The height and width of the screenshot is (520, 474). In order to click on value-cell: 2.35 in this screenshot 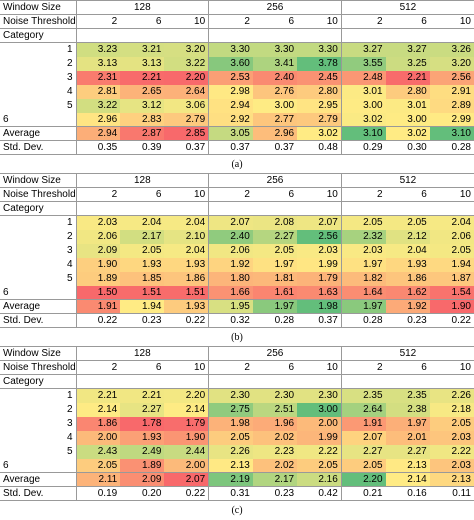, I will do `click(407, 395)`.